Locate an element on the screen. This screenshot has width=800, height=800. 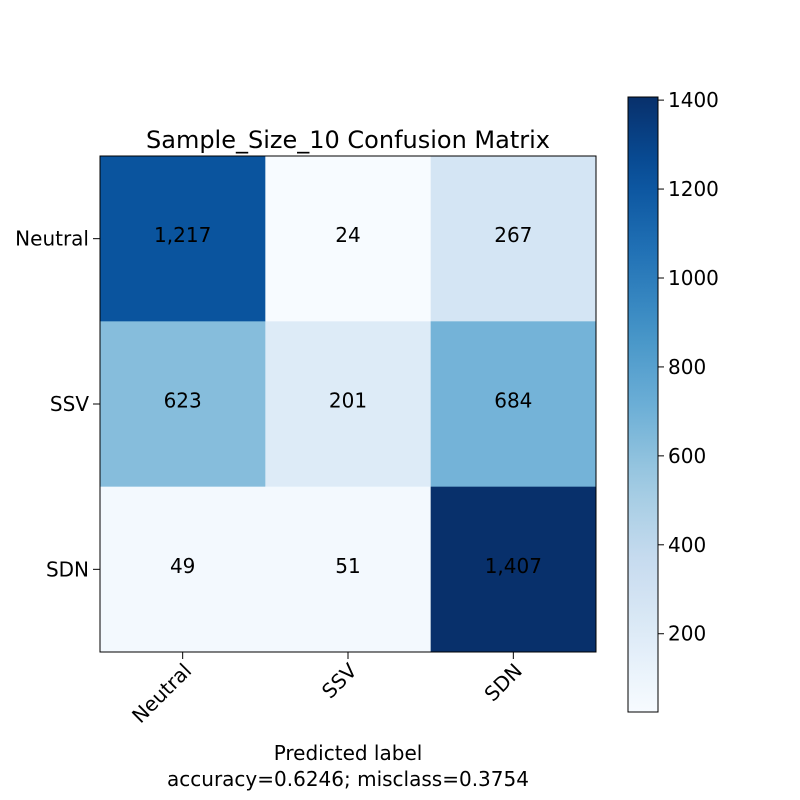
y-tick-label: SDN is located at coordinates (67, 569).